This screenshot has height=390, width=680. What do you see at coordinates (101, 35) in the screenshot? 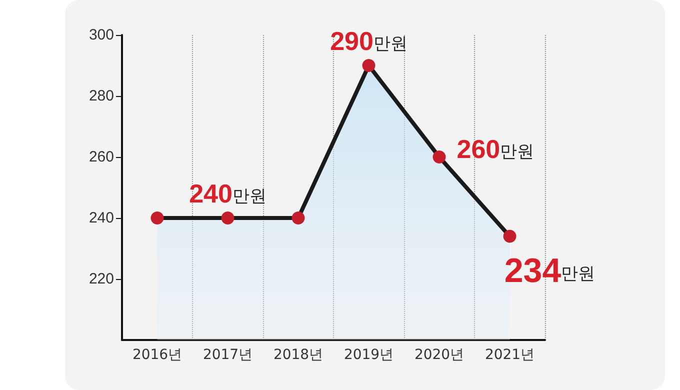
I see `y-tick-label: 300` at bounding box center [101, 35].